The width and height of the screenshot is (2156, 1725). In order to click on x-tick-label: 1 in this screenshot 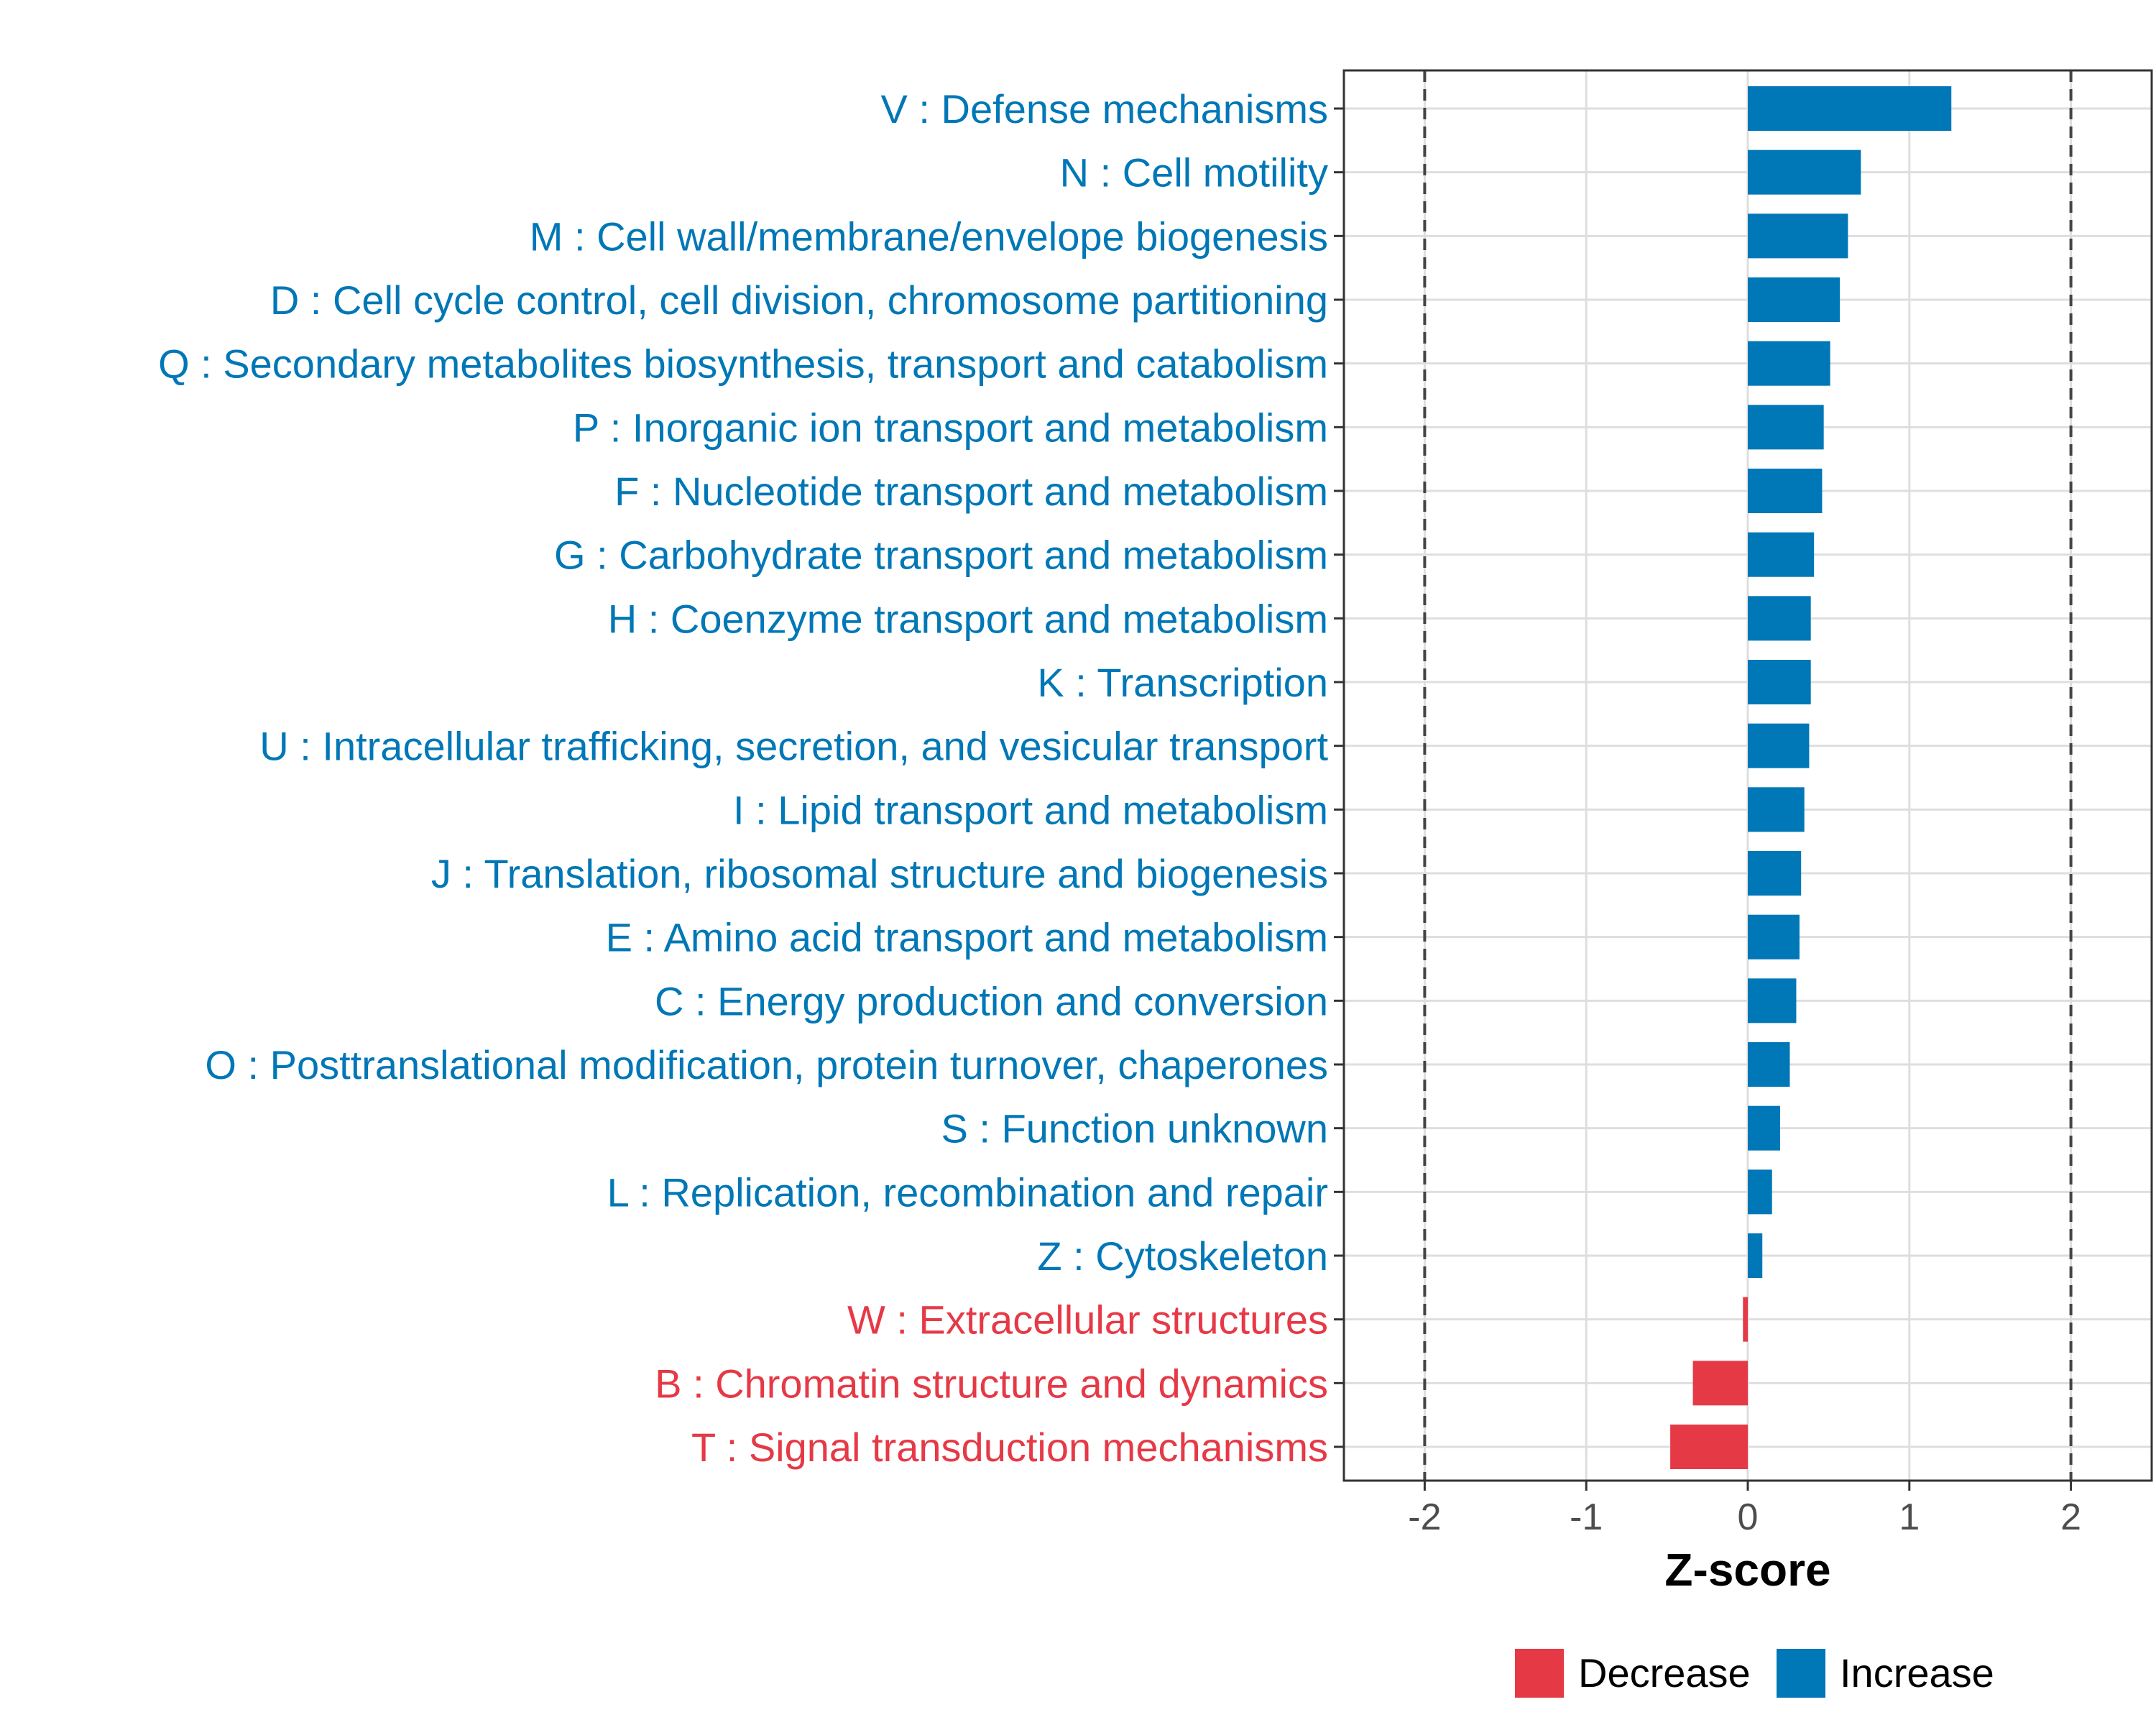, I will do `click(1910, 1517)`.